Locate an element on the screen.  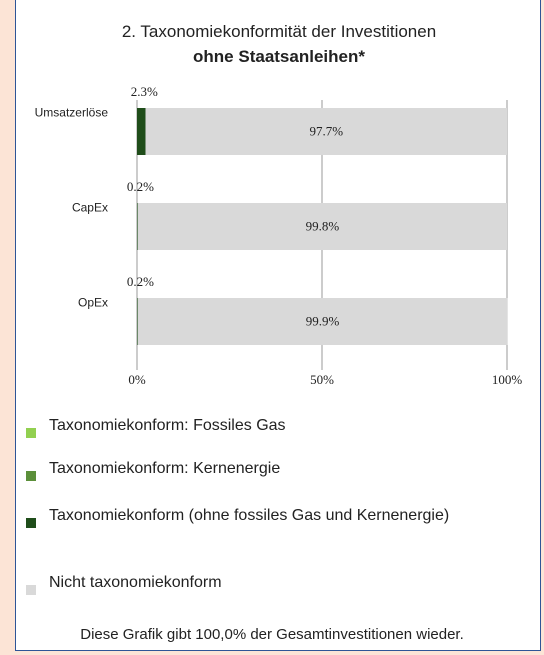
data-label: 99.9% is located at coordinates (323, 321).